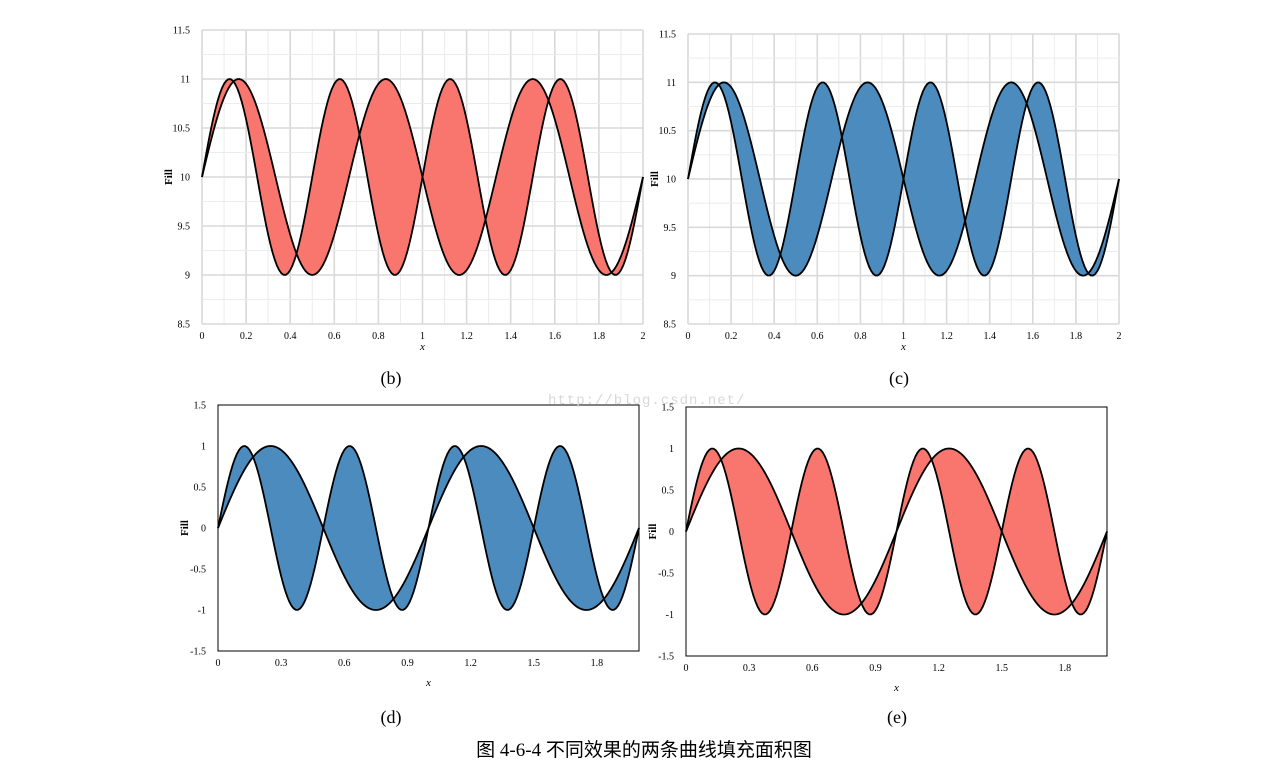  I want to click on figure-caption: 图 4-6-4 不同效果的两条曲线填充面积图, so click(644, 750).